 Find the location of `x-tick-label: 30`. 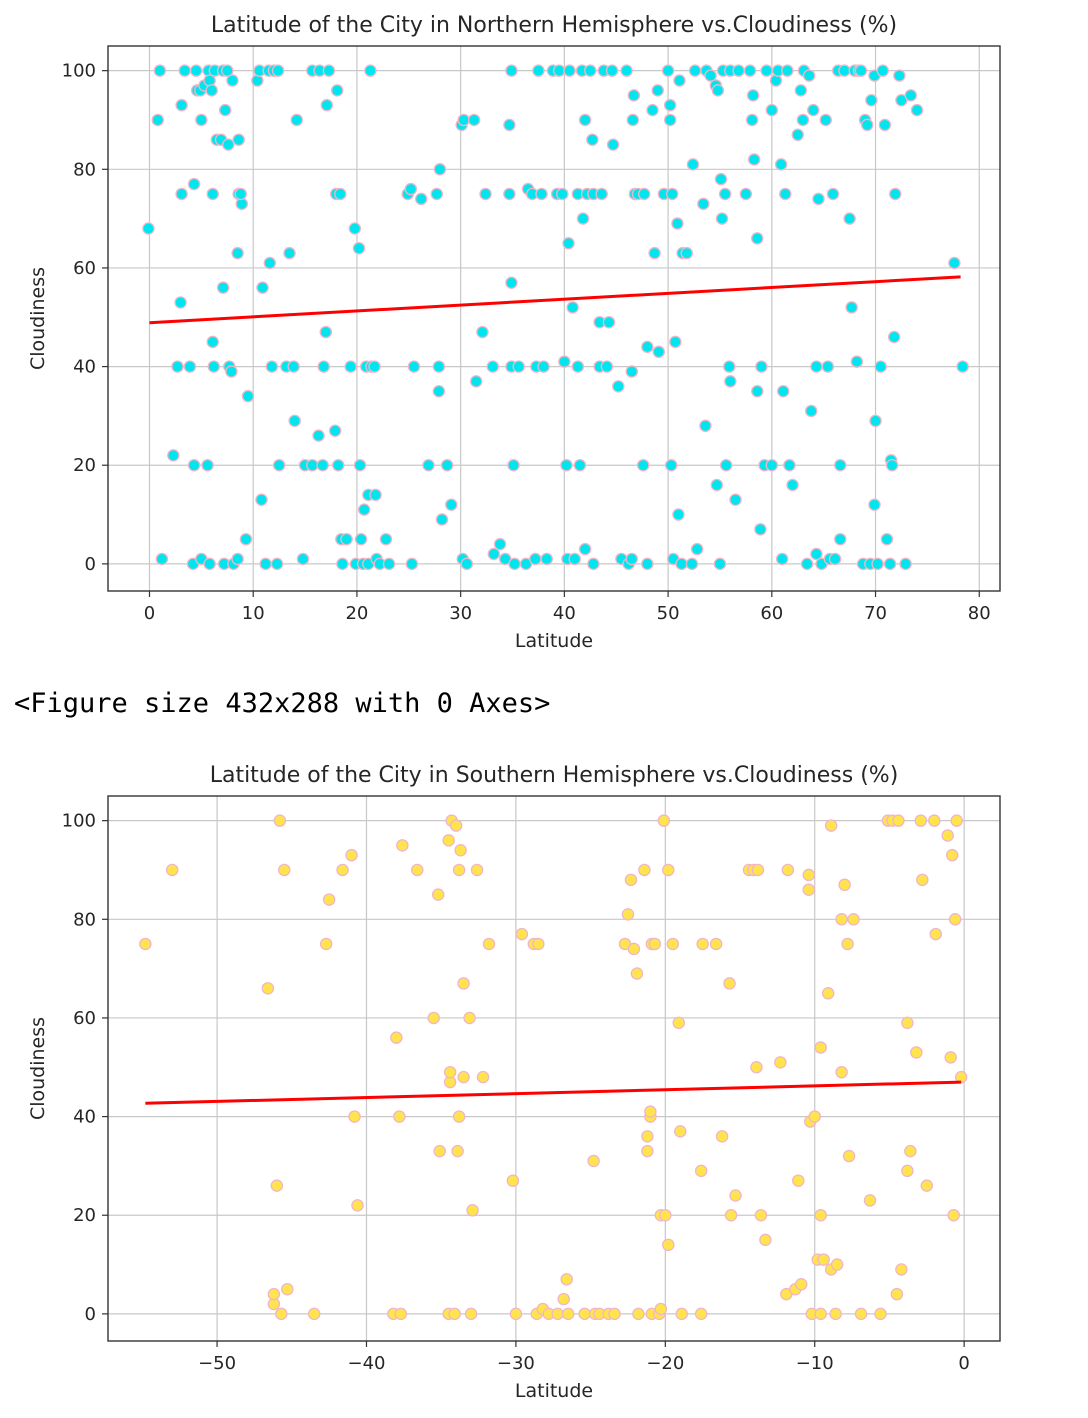

x-tick-label: 30 is located at coordinates (460, 613).